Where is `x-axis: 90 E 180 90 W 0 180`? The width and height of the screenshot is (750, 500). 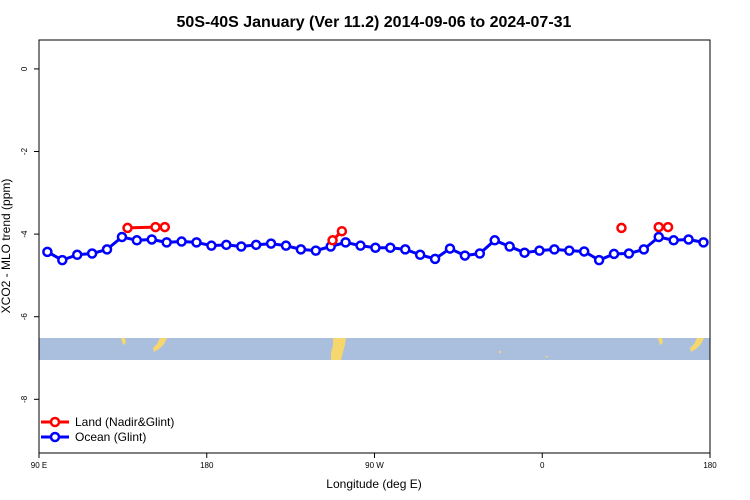
x-axis: 90 E 180 90 W 0 180 is located at coordinates (374, 461).